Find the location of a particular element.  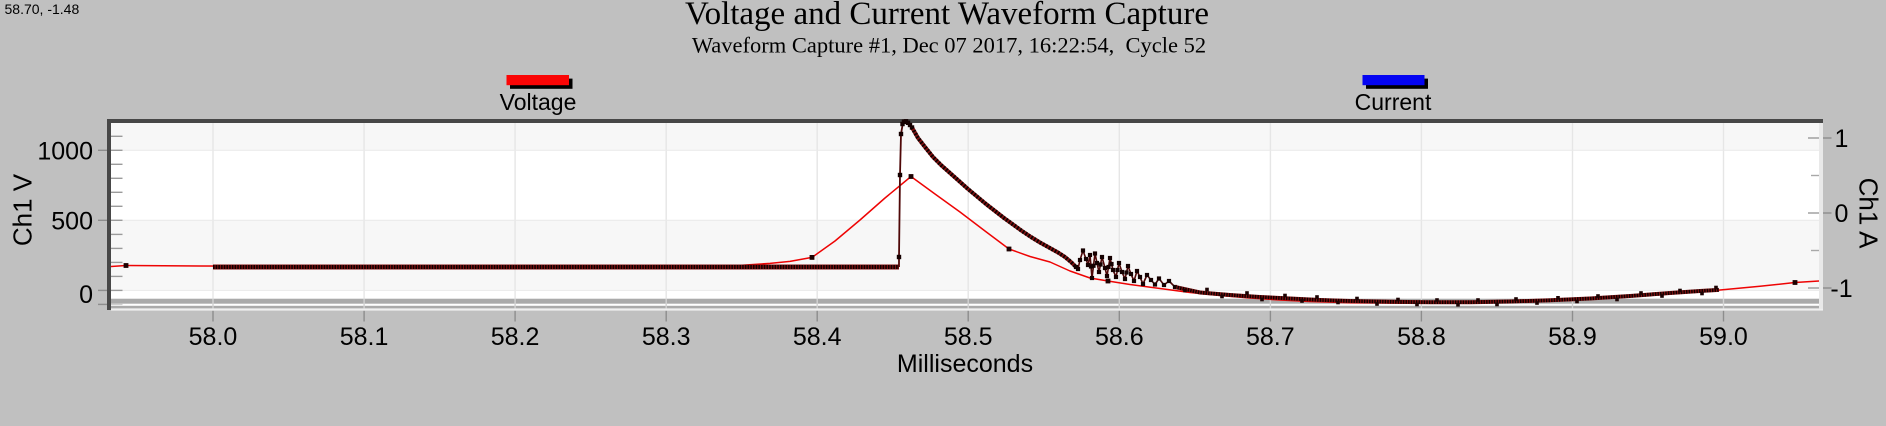

svg-text: 58.7 is located at coordinates (1270, 337).